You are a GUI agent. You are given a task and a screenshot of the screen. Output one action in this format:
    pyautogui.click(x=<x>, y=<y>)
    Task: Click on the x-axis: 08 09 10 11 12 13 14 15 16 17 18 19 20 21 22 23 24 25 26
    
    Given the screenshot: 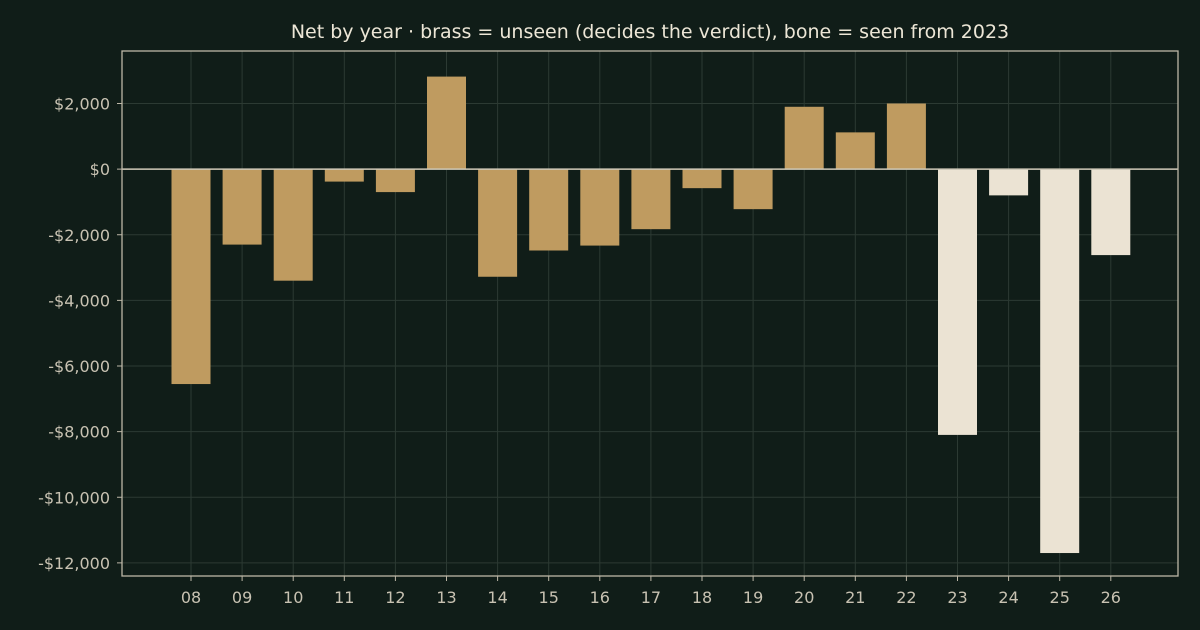 What is the action you would take?
    pyautogui.click(x=651, y=591)
    